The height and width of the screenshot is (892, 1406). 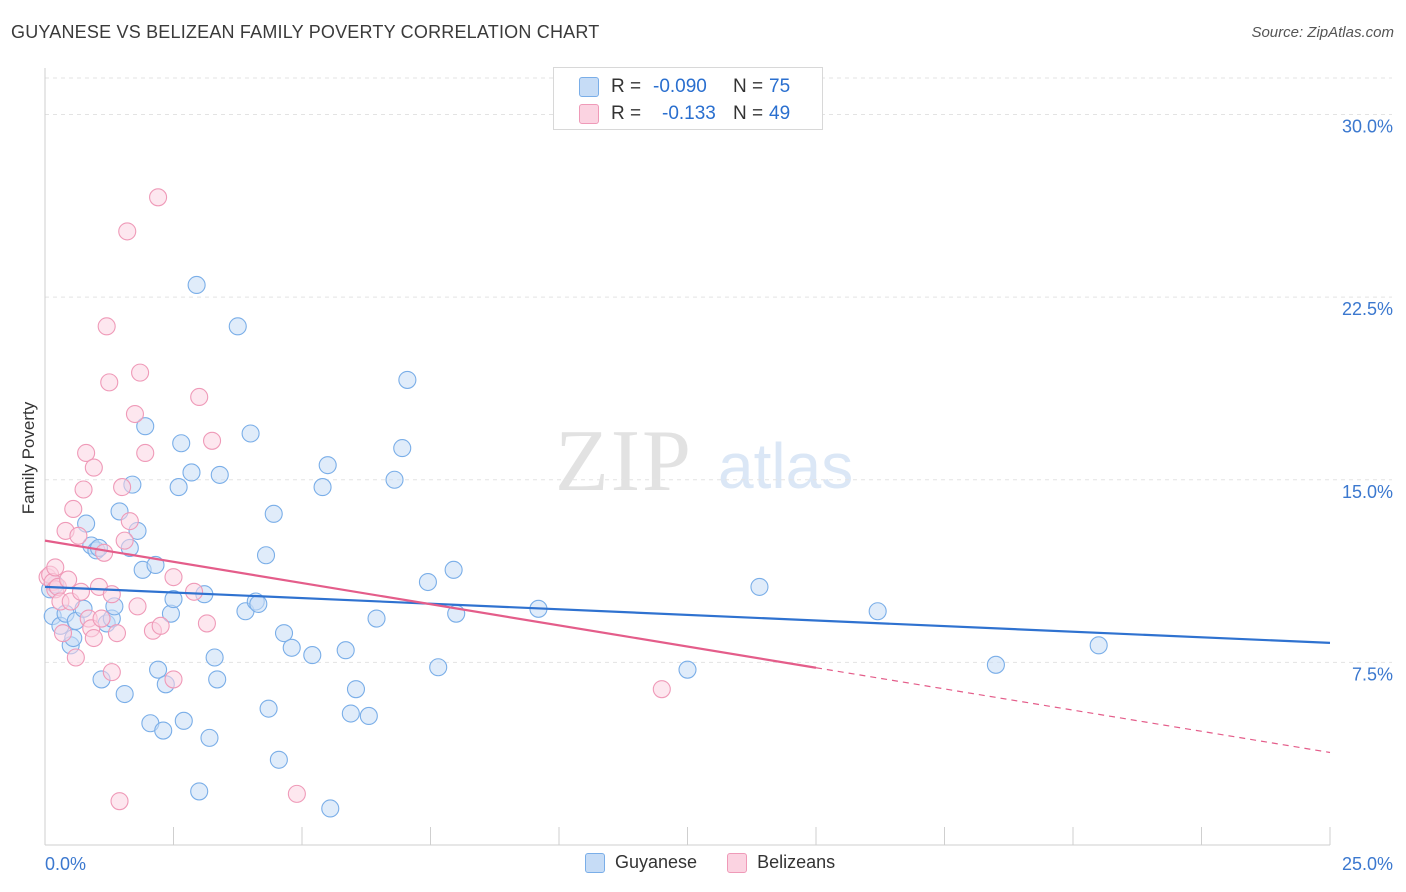 I want to click on x-tick-label-max: 25.0%, so click(x=1367, y=864).